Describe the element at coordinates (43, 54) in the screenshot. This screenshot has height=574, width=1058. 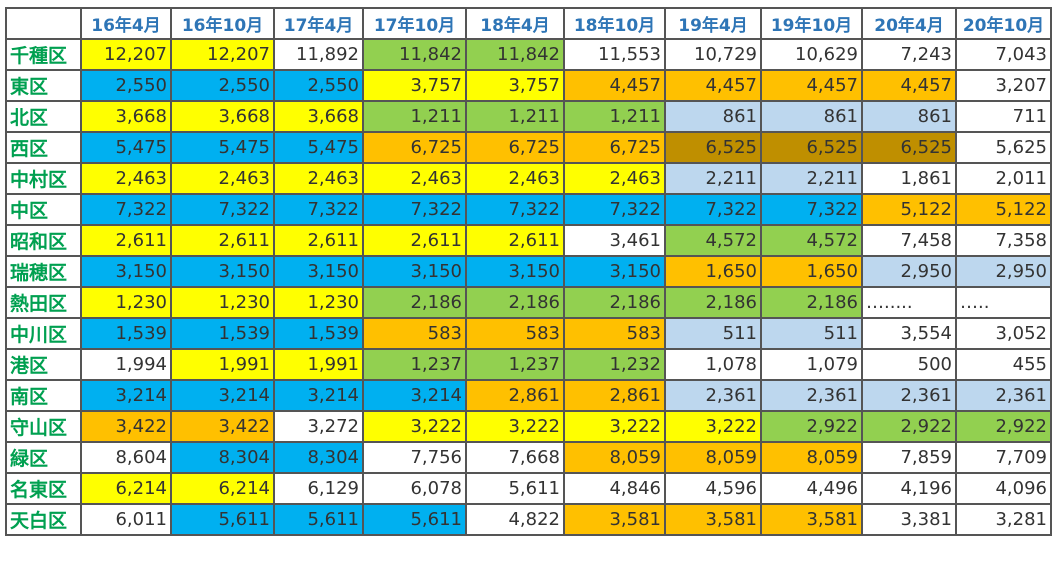
I see `row-label: 千種区` at that location.